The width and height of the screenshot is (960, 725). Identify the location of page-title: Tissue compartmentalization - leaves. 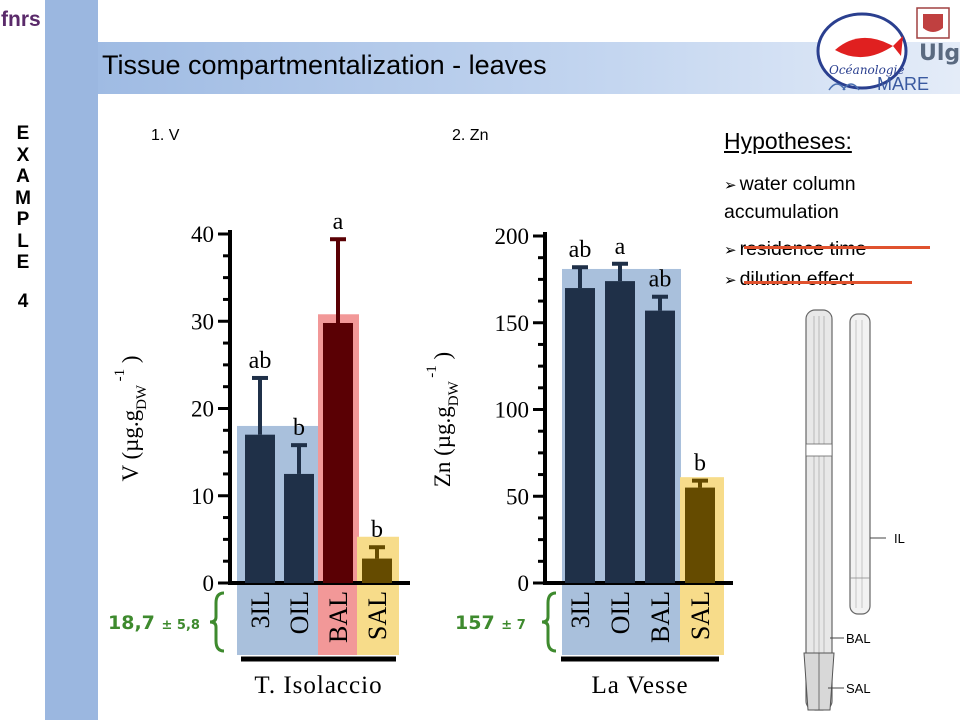
(324, 65).